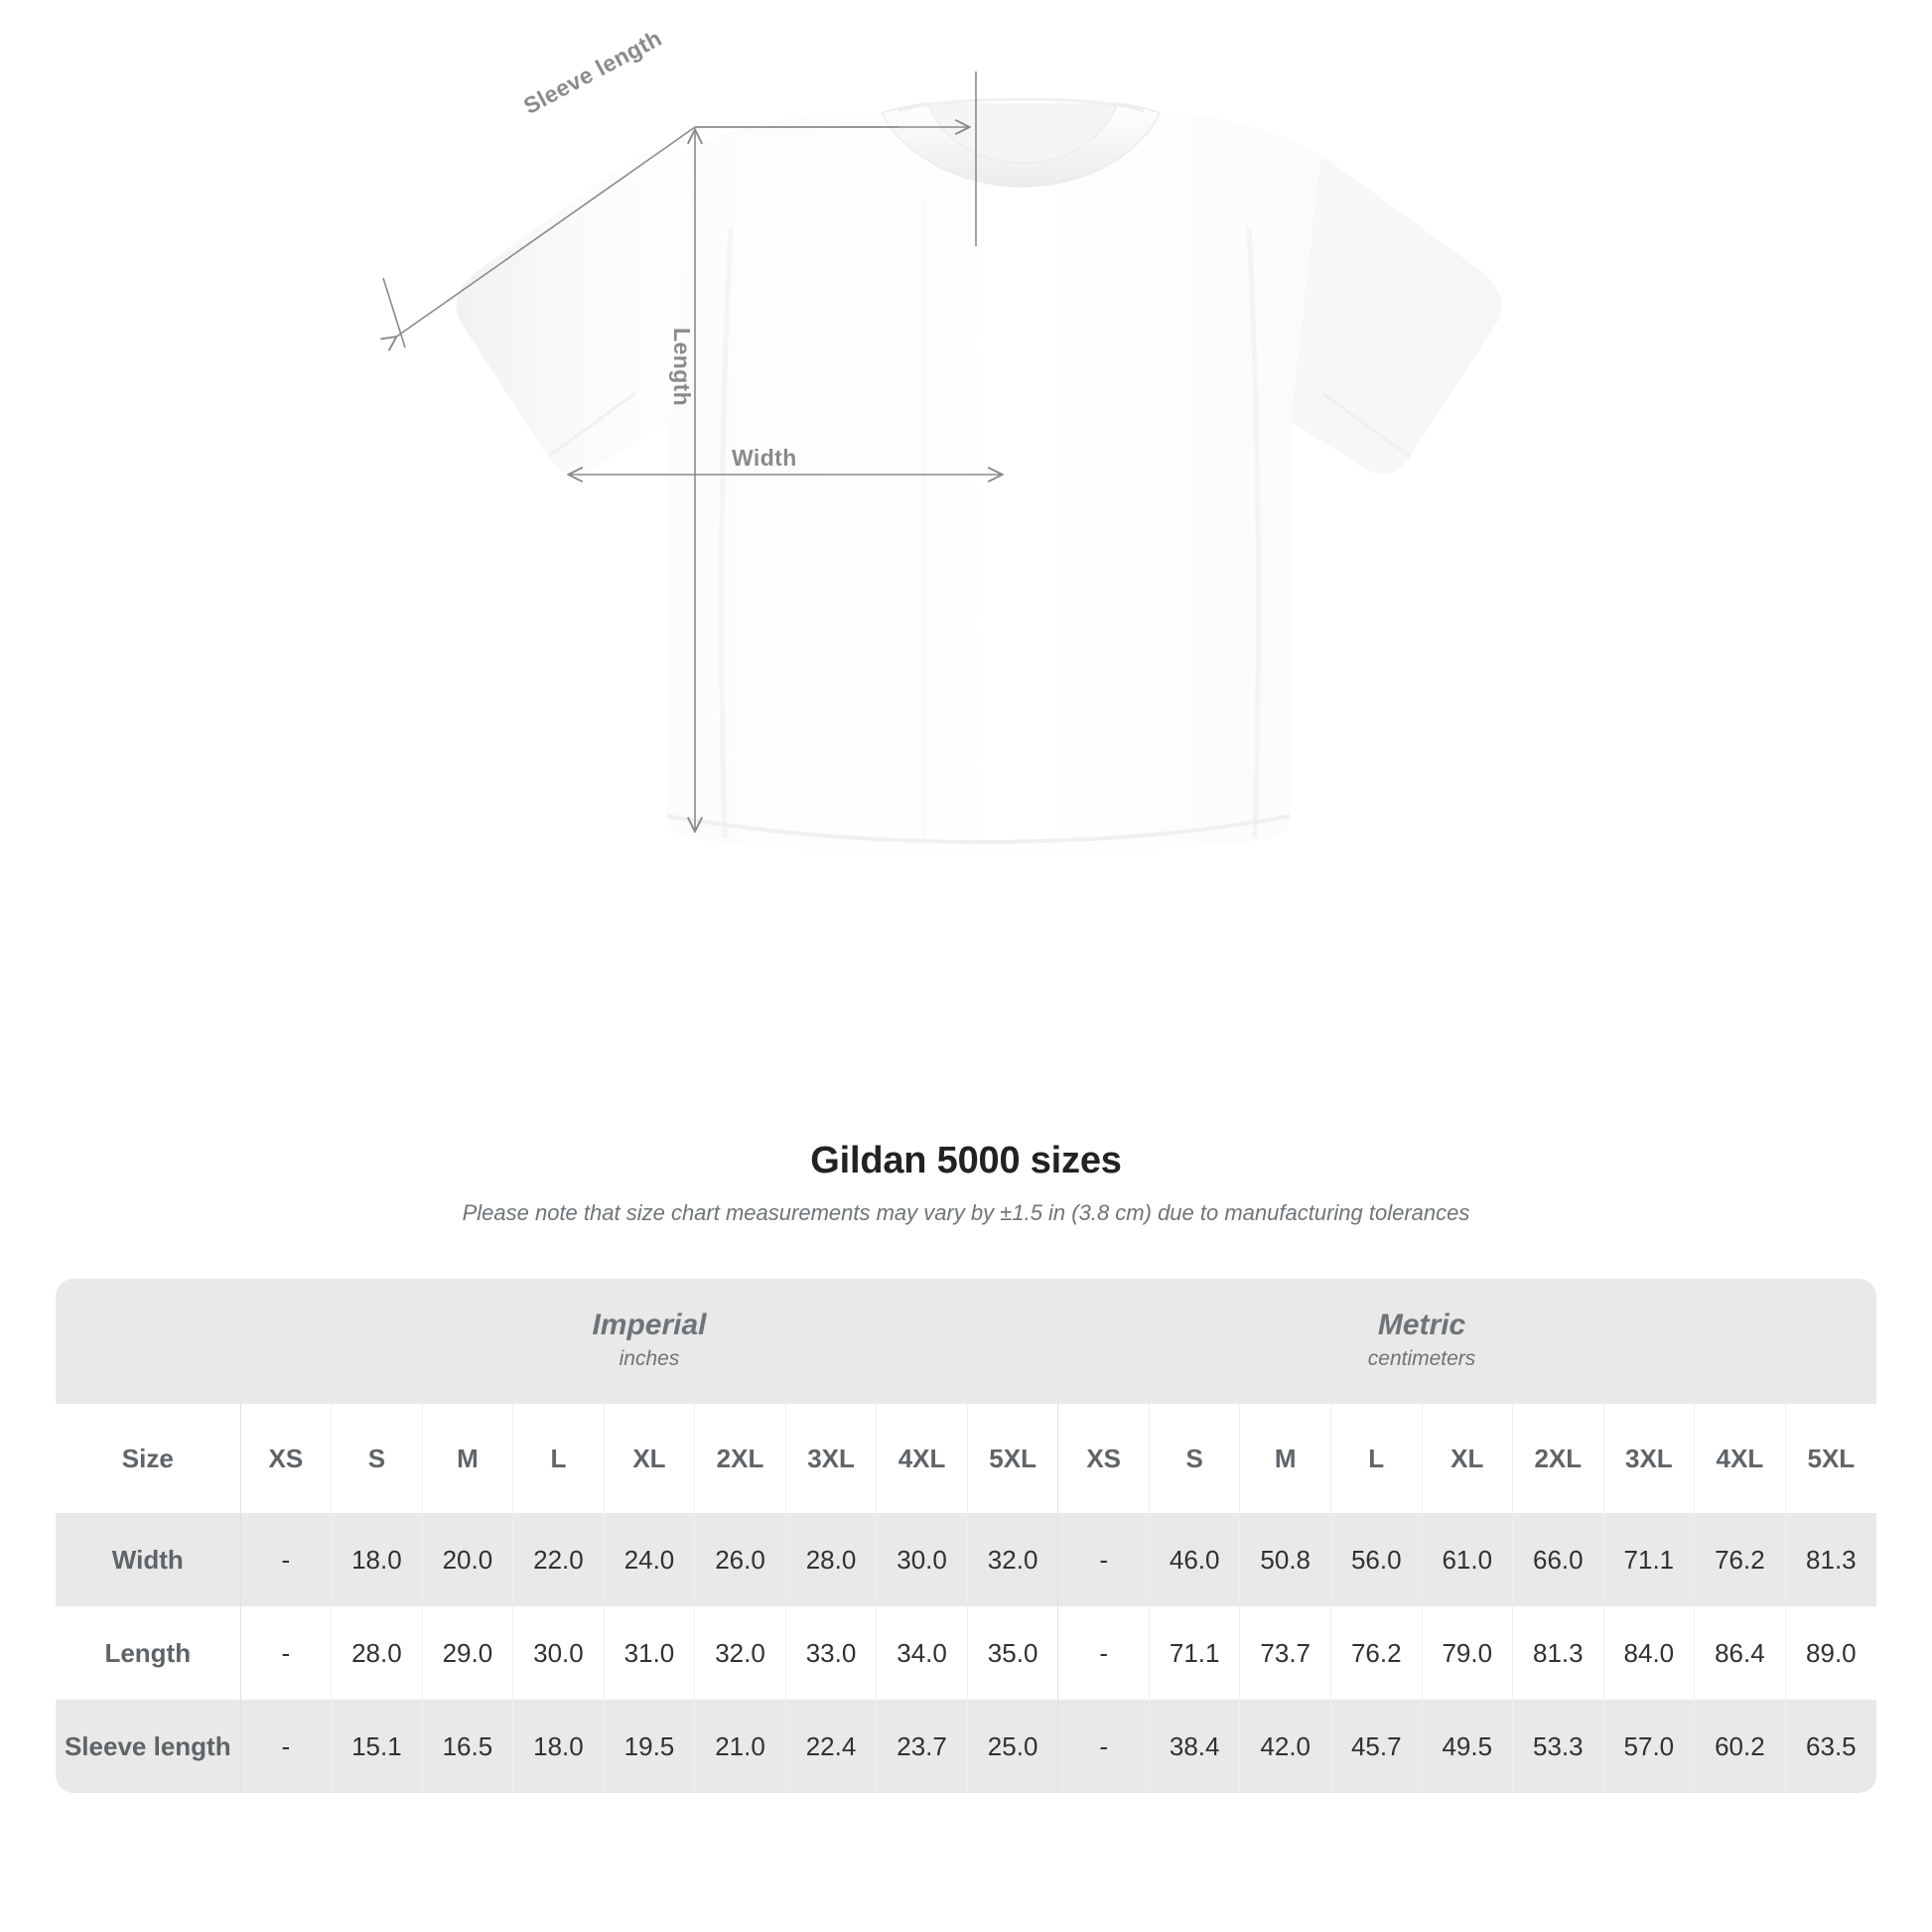 Image resolution: width=1932 pixels, height=1932 pixels. What do you see at coordinates (649, 1560) in the screenshot?
I see `cell-width-imperial-xl: 24.0` at bounding box center [649, 1560].